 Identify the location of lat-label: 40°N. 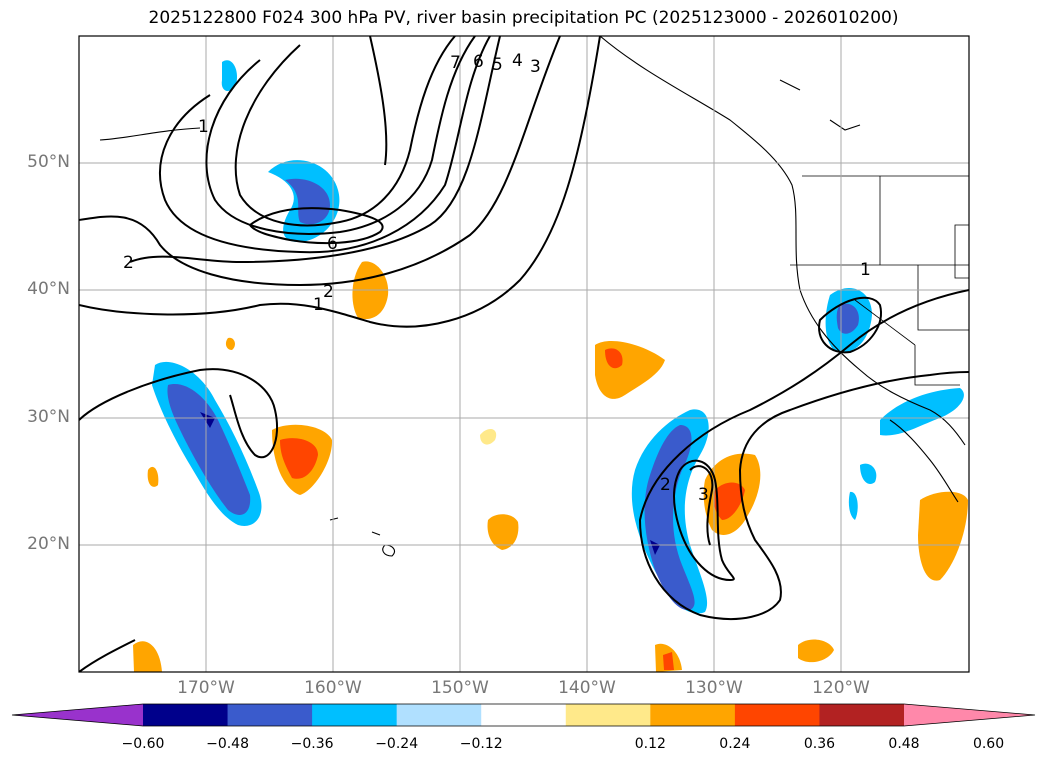
(48, 289).